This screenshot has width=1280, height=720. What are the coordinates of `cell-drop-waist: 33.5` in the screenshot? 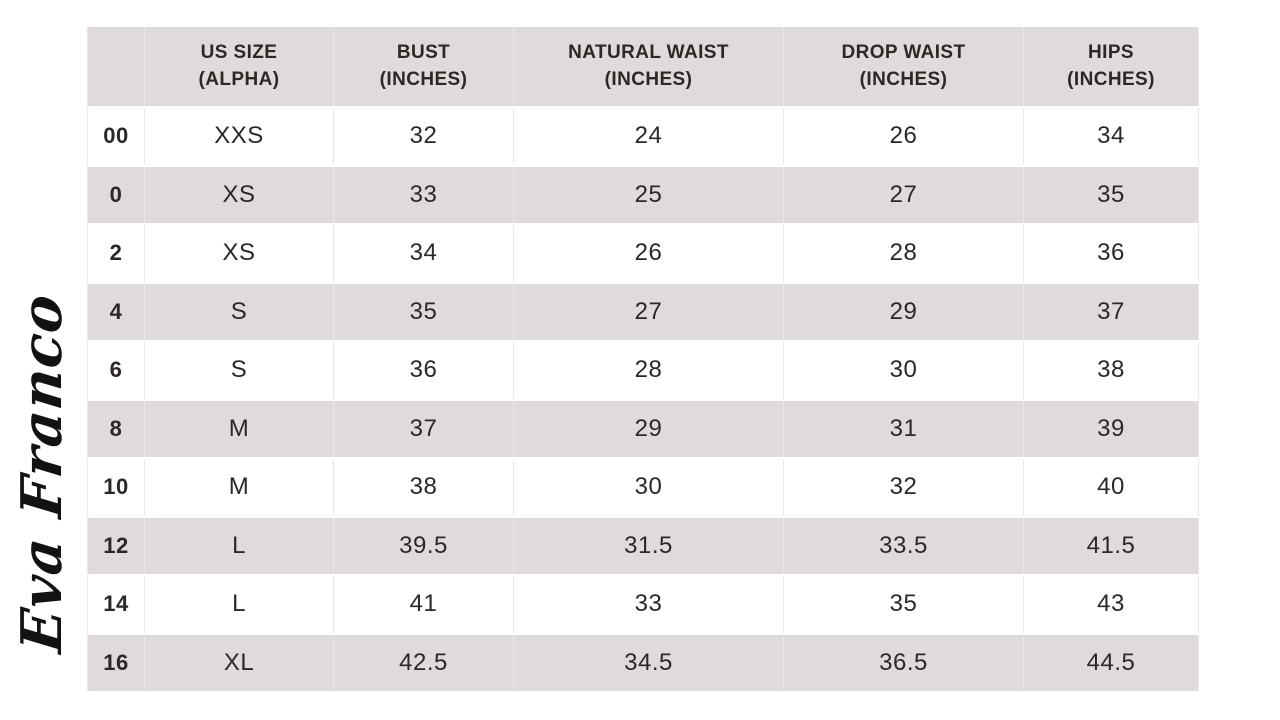 It's located at (903, 545).